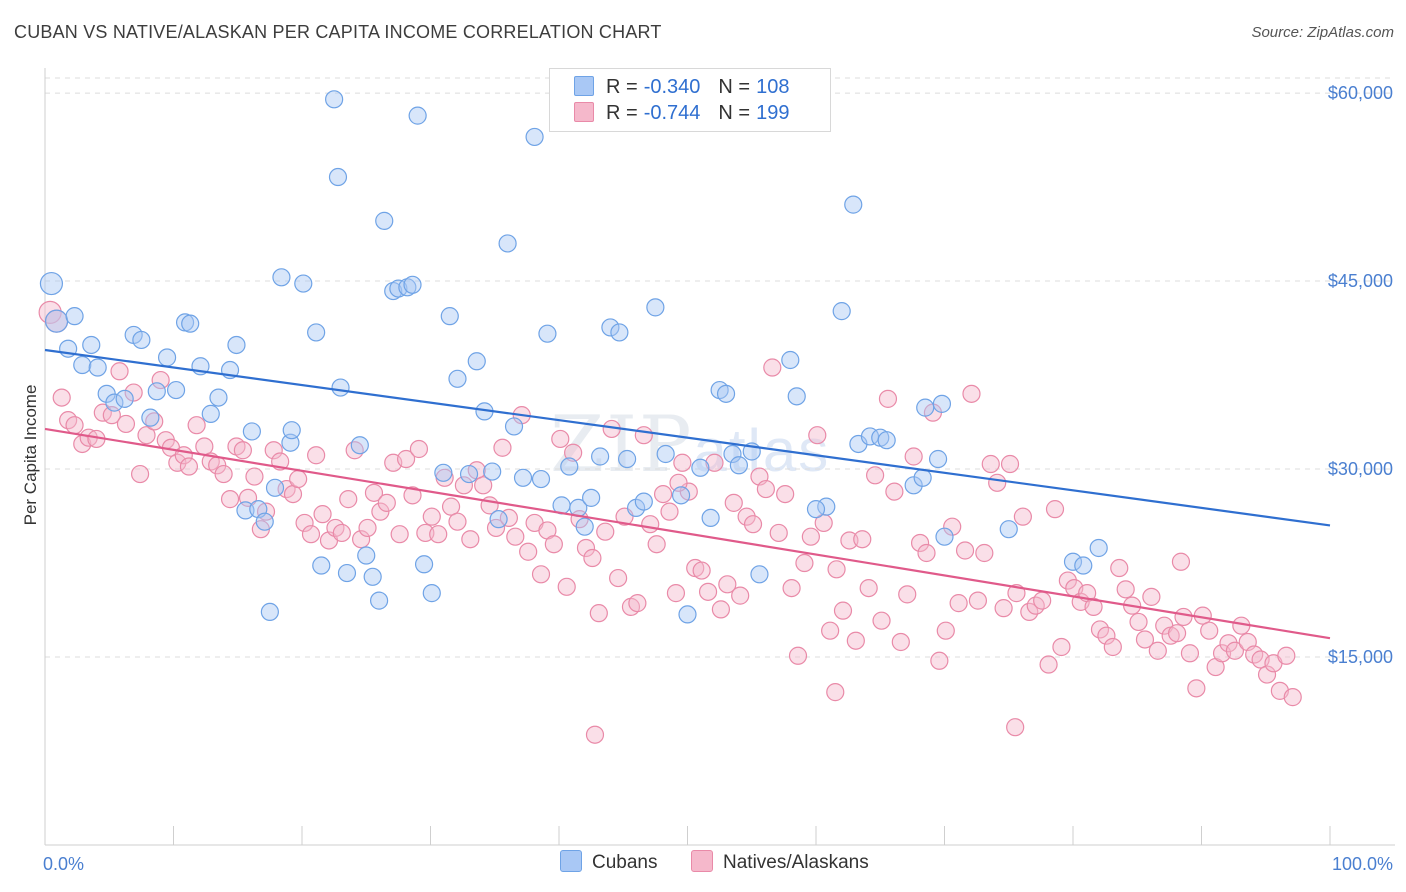 This screenshot has height=892, width=1406. Describe the element at coordinates (734, 113) in the screenshot. I see `legend-n-label: N =` at that location.